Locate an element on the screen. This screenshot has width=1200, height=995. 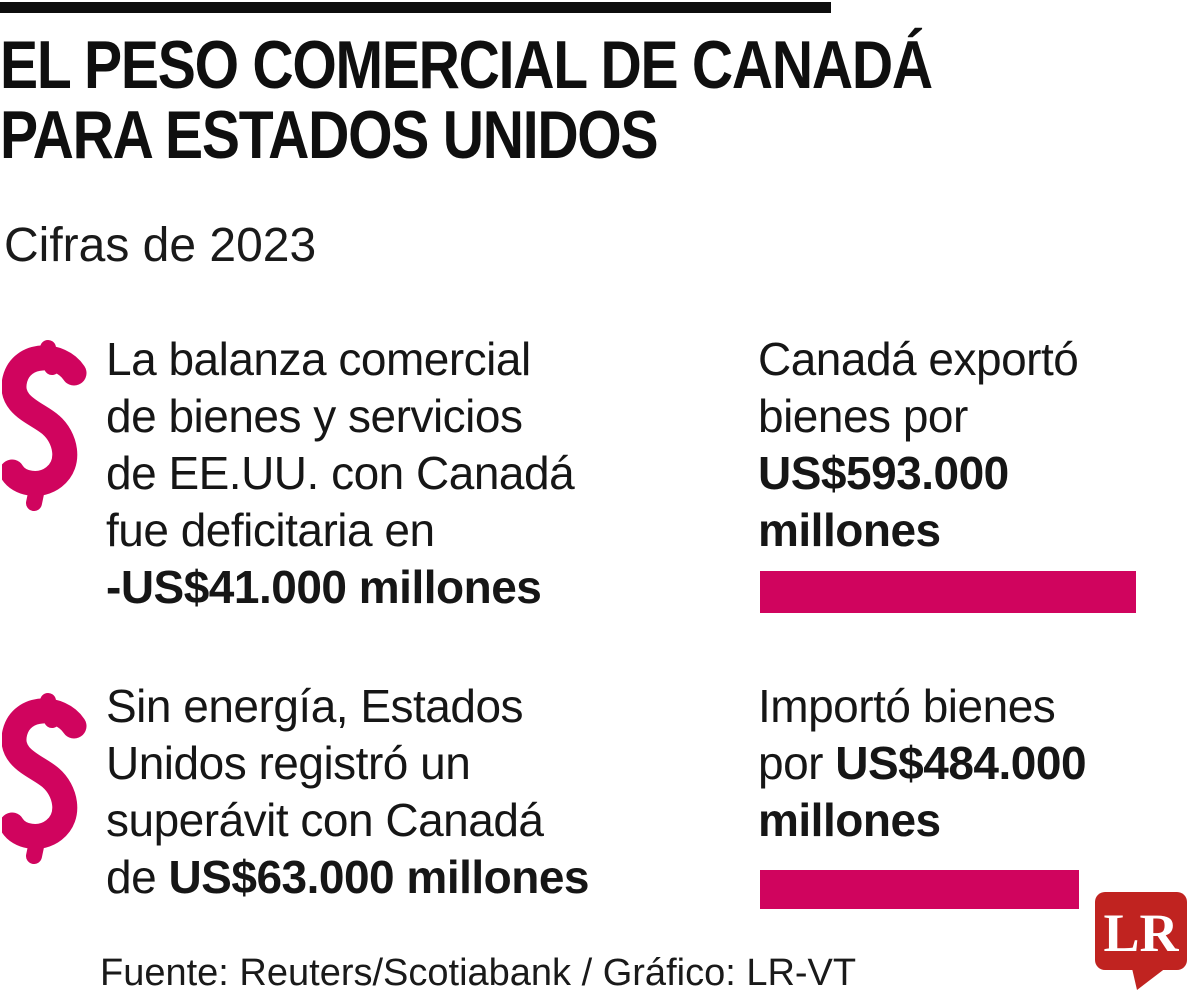
fact-line: superávit con Canadá is located at coordinates (325, 820).